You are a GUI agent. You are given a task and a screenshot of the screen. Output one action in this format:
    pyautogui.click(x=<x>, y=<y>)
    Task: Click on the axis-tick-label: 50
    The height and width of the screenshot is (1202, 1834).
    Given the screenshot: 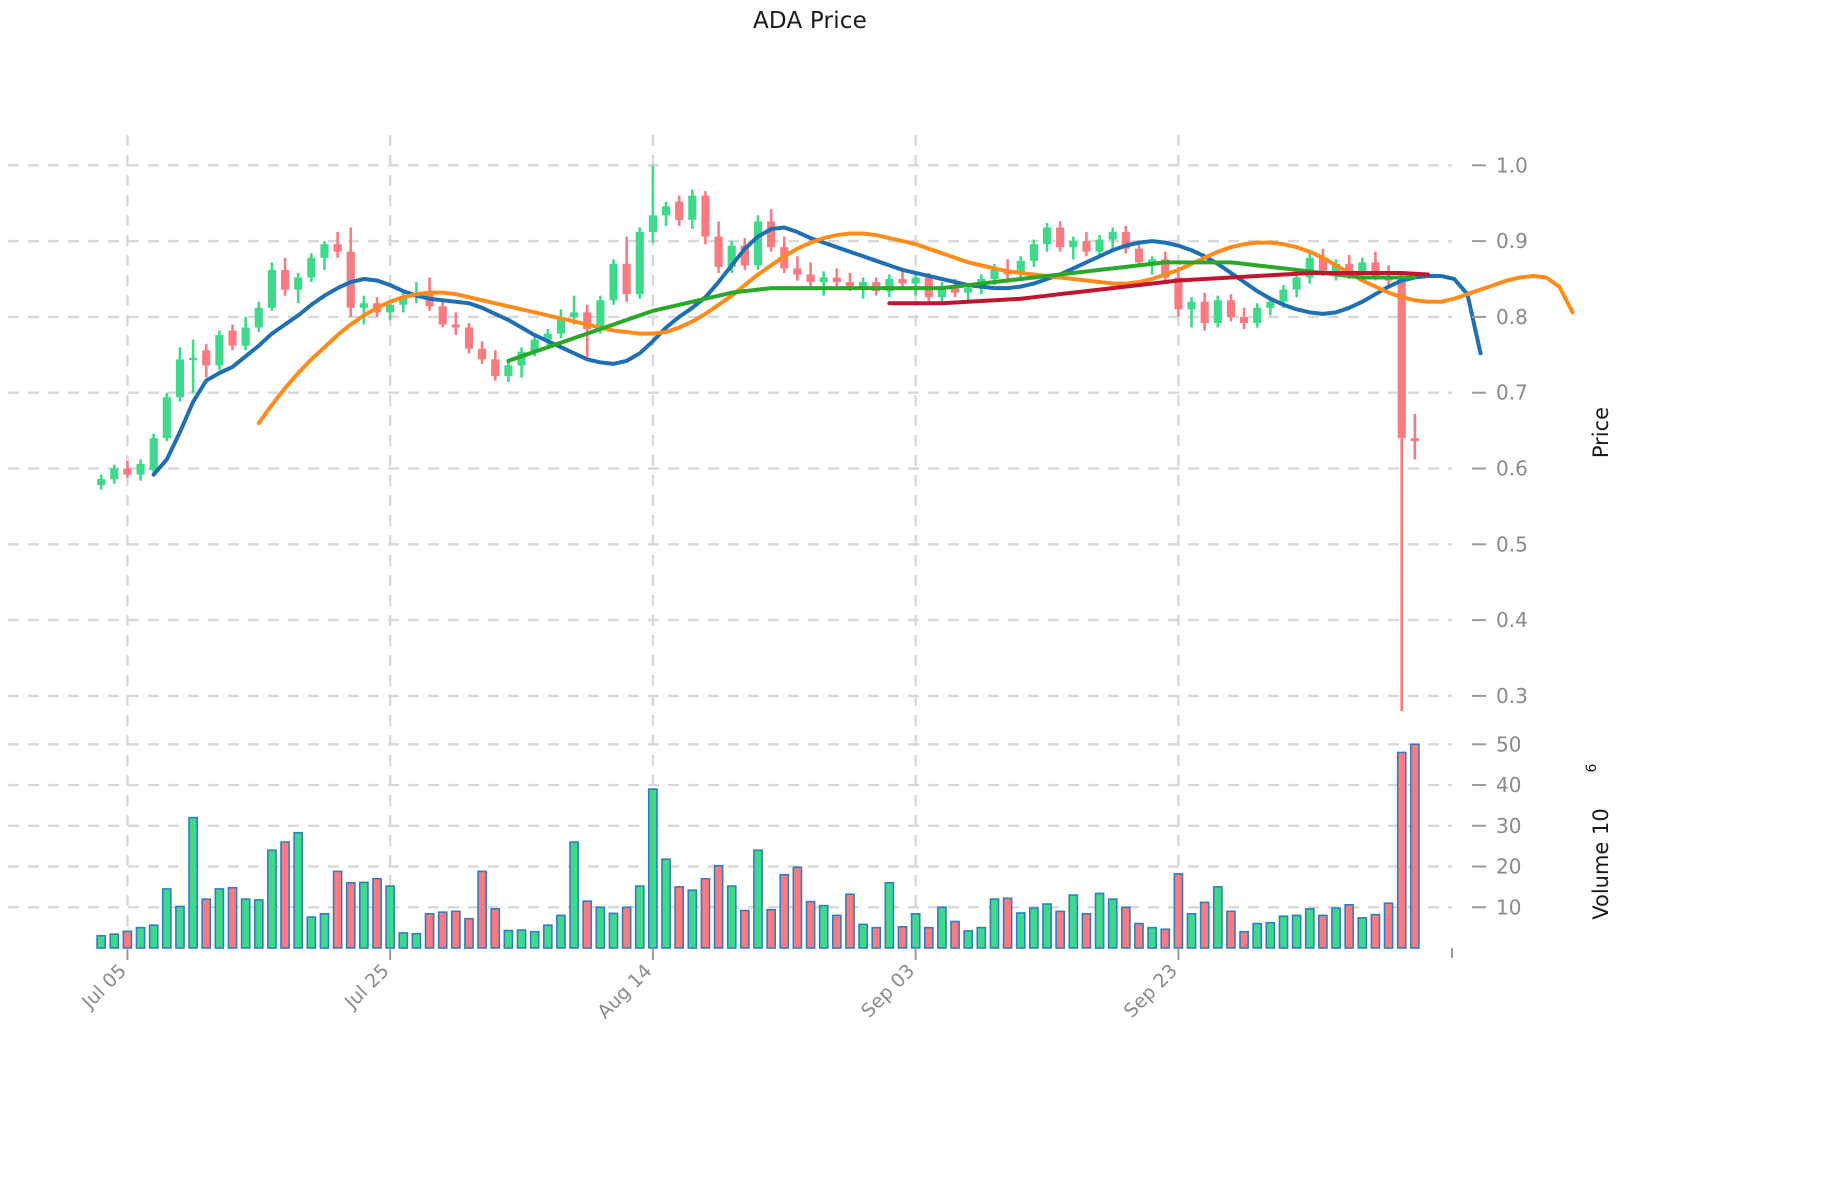 What is the action you would take?
    pyautogui.click(x=1508, y=744)
    